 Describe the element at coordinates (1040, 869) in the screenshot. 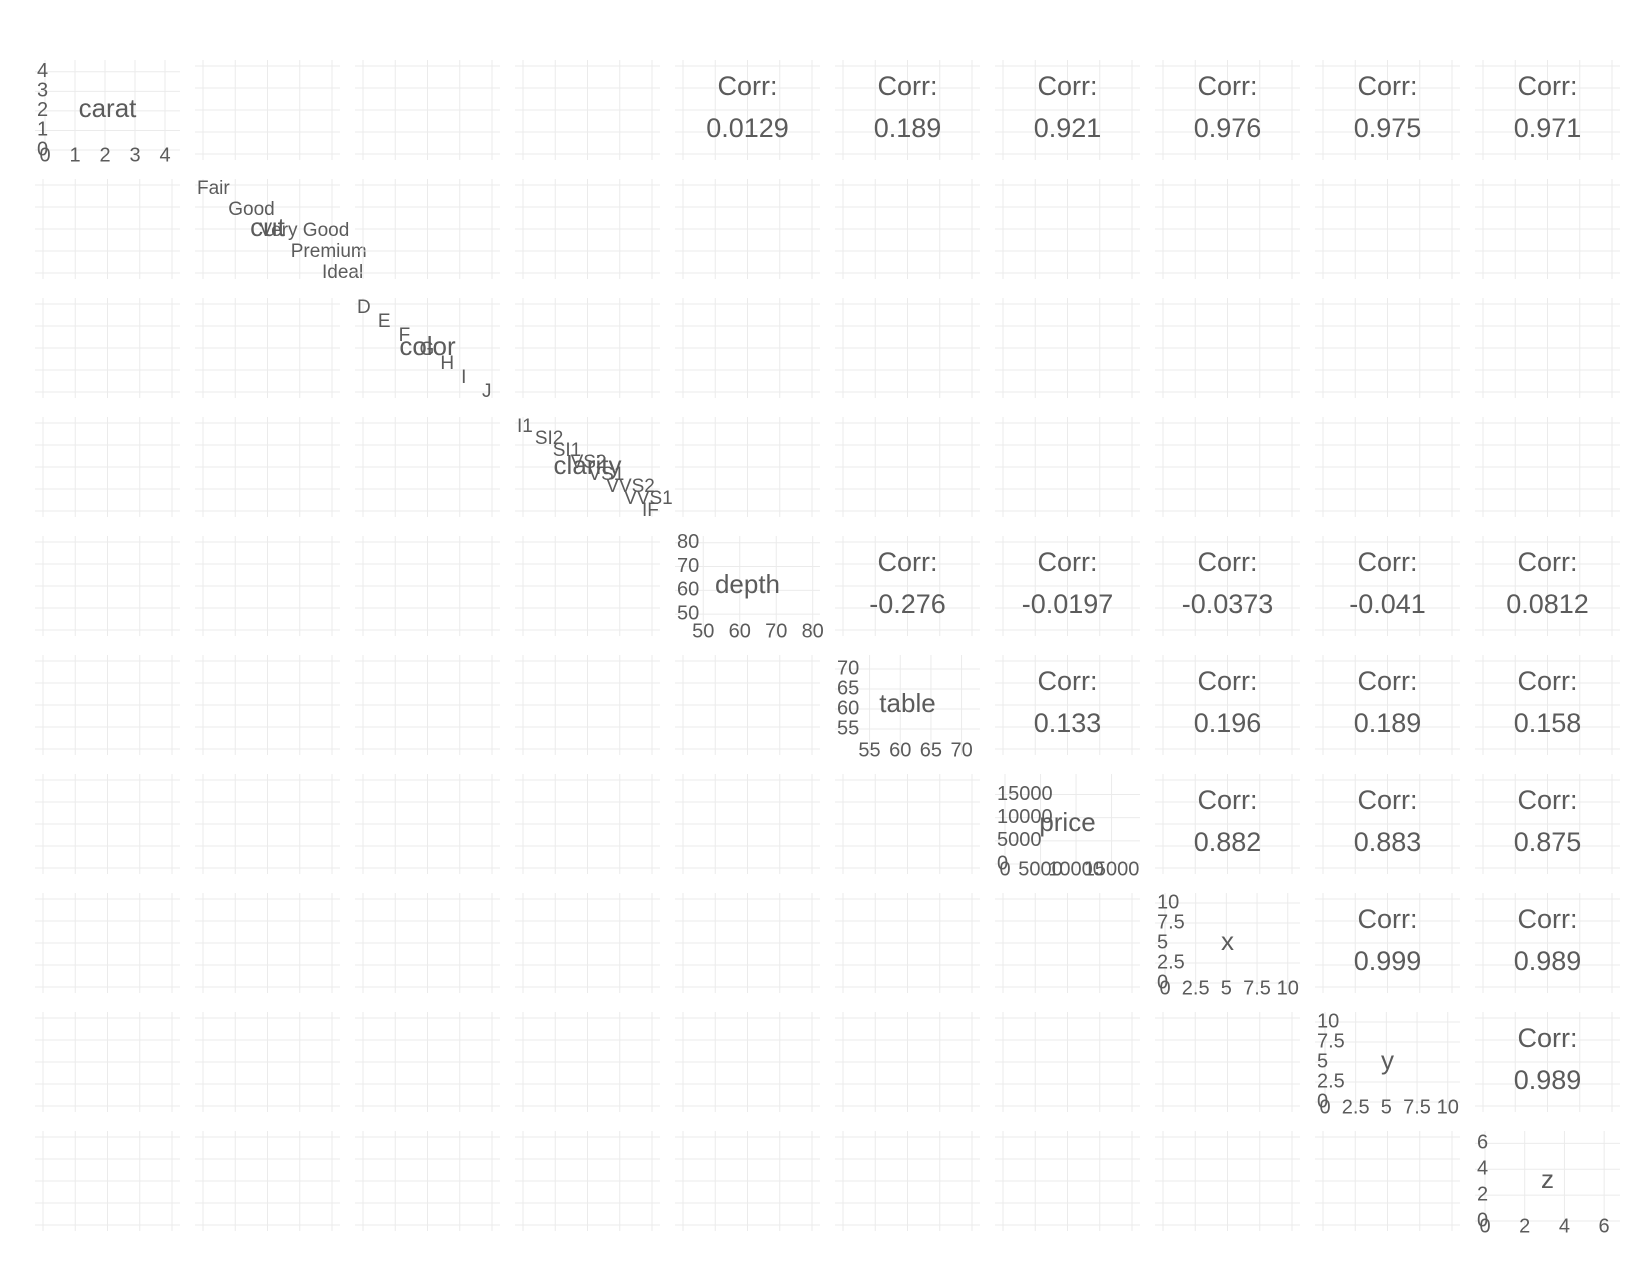

I see `x-tick-label: 5000` at that location.